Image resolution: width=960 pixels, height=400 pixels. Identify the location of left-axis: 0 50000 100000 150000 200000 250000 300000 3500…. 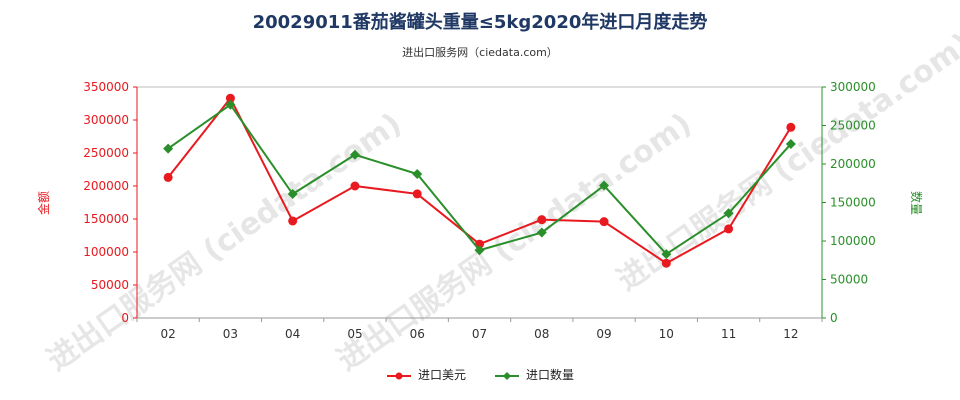
(87, 202).